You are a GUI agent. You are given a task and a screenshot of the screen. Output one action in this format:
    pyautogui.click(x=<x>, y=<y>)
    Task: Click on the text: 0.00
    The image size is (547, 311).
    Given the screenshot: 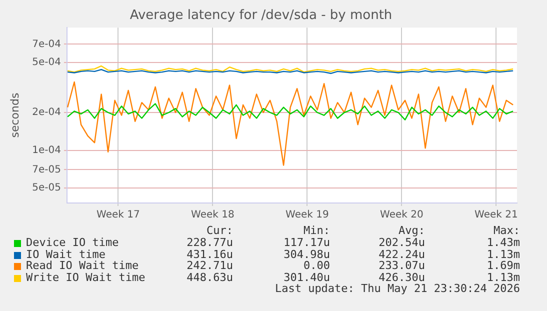 What is the action you would take?
    pyautogui.click(x=317, y=265)
    